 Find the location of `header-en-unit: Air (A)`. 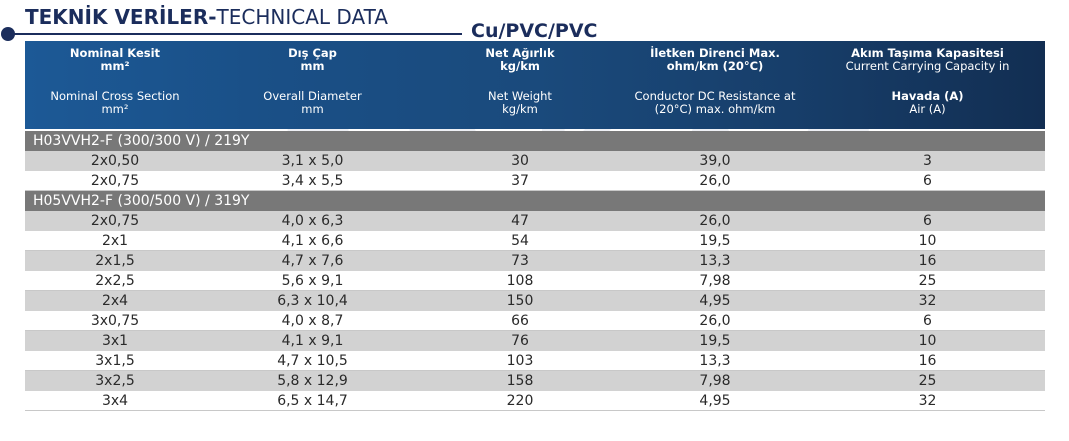

header-en-unit: Air (A) is located at coordinates (927, 109).